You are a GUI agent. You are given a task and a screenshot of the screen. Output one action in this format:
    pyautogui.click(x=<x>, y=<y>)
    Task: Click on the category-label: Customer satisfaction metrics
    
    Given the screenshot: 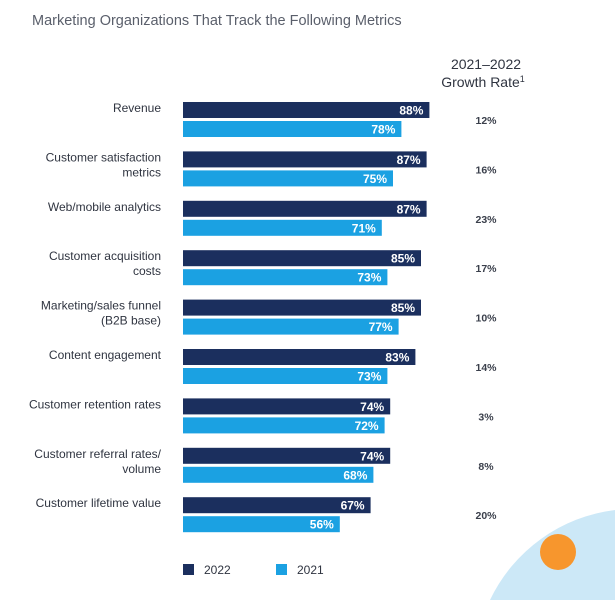 What is the action you would take?
    pyautogui.click(x=103, y=164)
    